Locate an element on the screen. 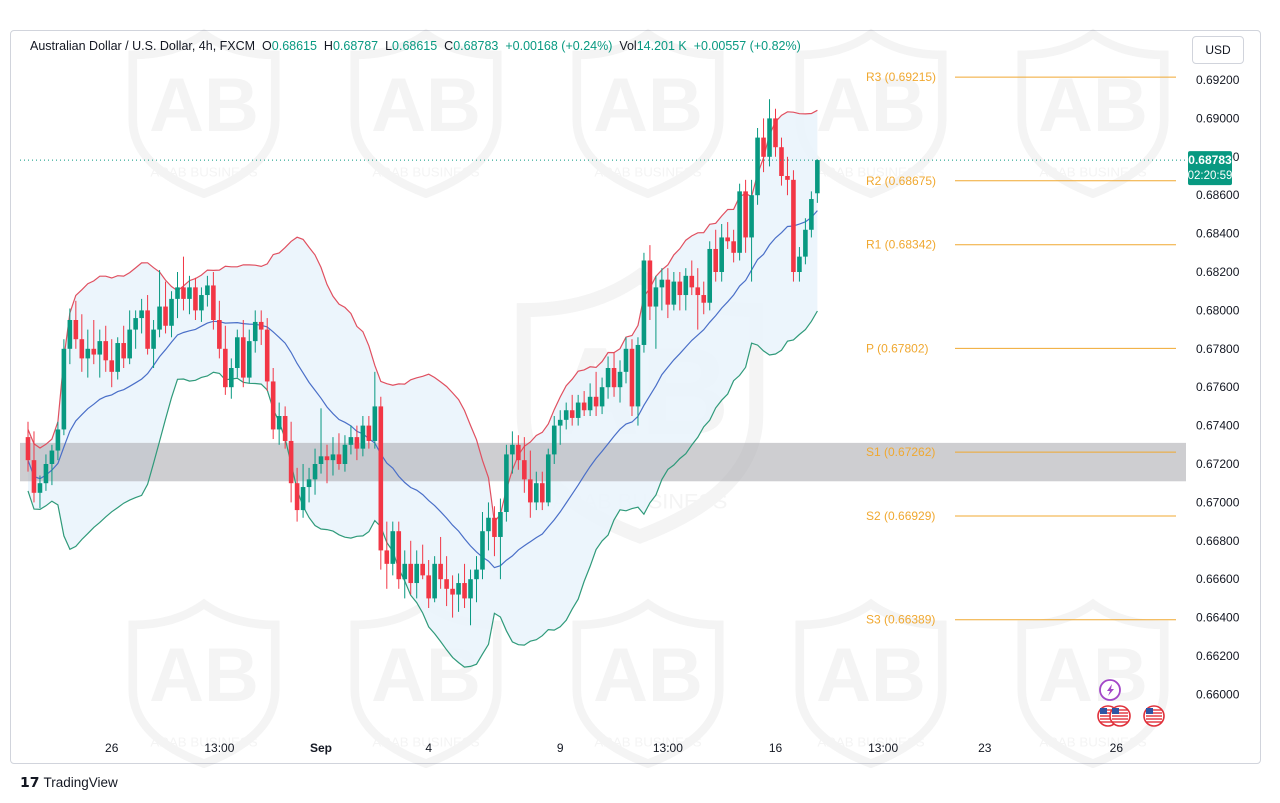 This screenshot has width=1280, height=803. y-tick-label: 0.68400 is located at coordinates (1218, 234).